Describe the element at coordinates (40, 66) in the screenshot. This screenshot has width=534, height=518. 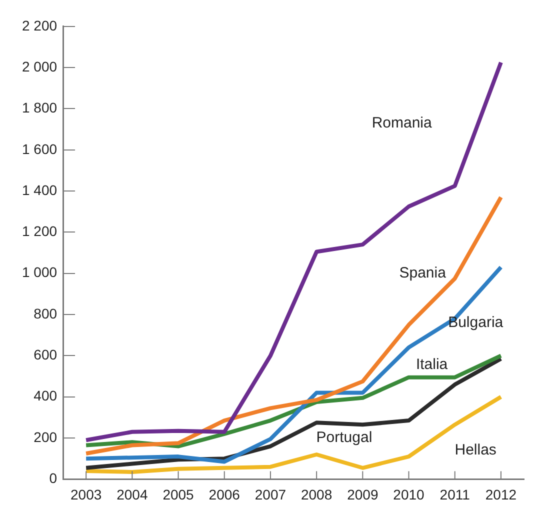
I see `y-tick-label: 2 000` at that location.